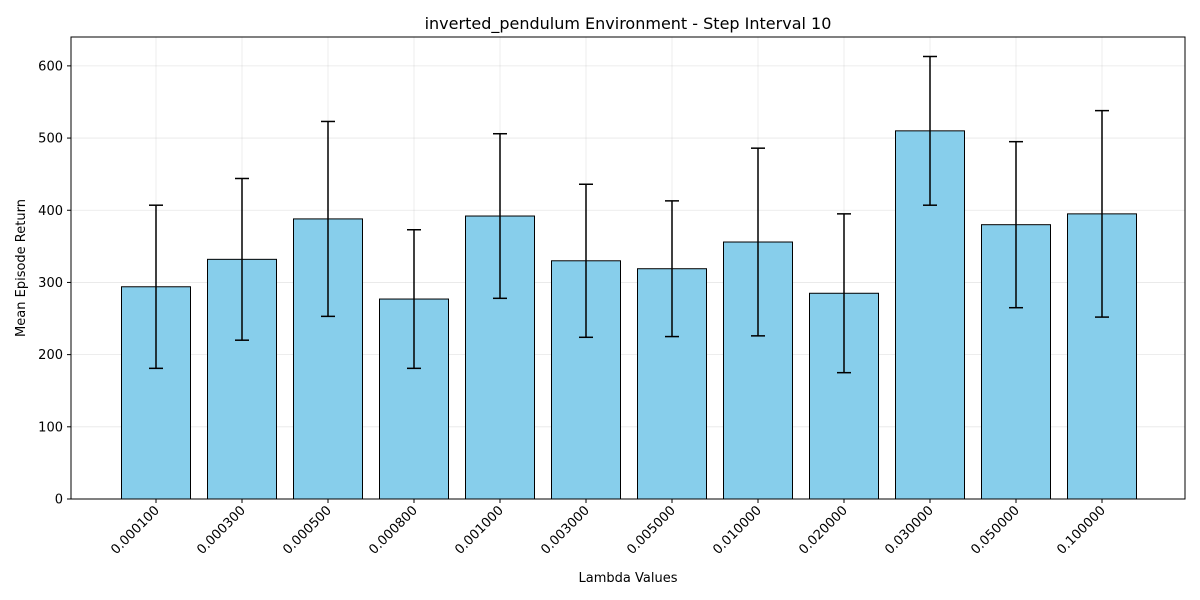 This screenshot has height=600, width=1200. Describe the element at coordinates (565, 530) in the screenshot. I see `x-tick-label: 0.003000` at that location.